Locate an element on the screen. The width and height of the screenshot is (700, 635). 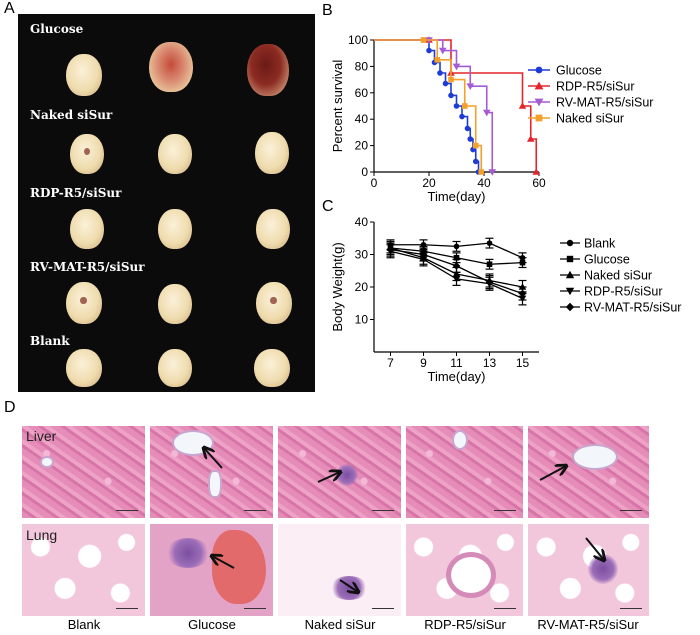
legend-label: RV-MAT-R5/siSur is located at coordinates (604, 103).